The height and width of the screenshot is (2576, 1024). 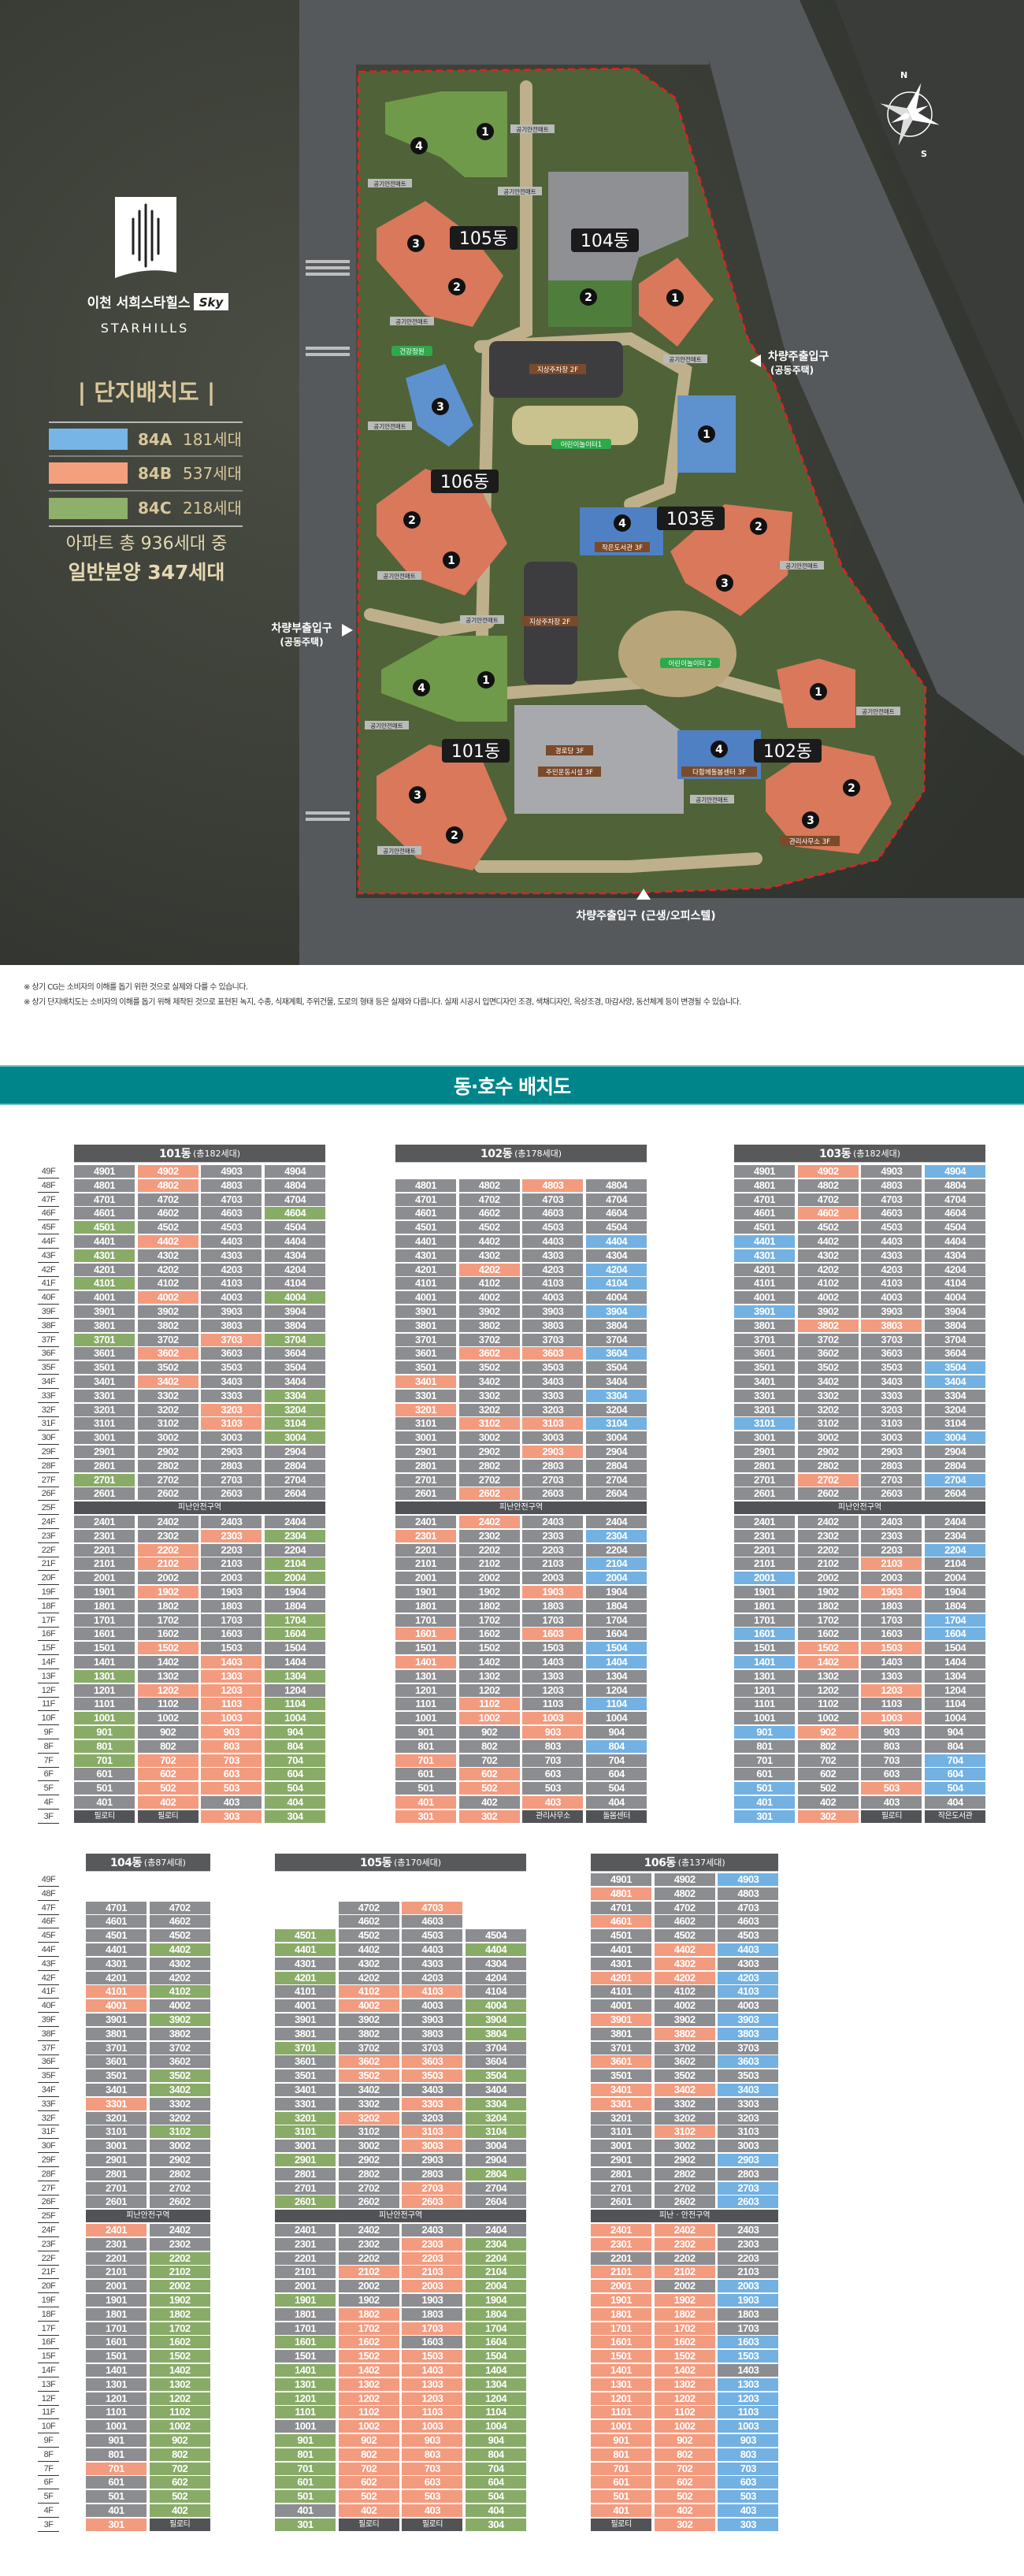 I want to click on unit-cell: 1903, so click(x=231, y=1592).